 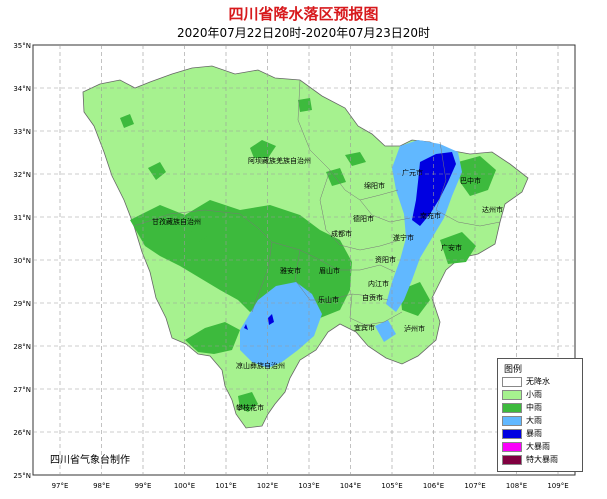 What do you see at coordinates (534, 420) in the screenshot?
I see `legend-label: 大雨` at bounding box center [534, 420].